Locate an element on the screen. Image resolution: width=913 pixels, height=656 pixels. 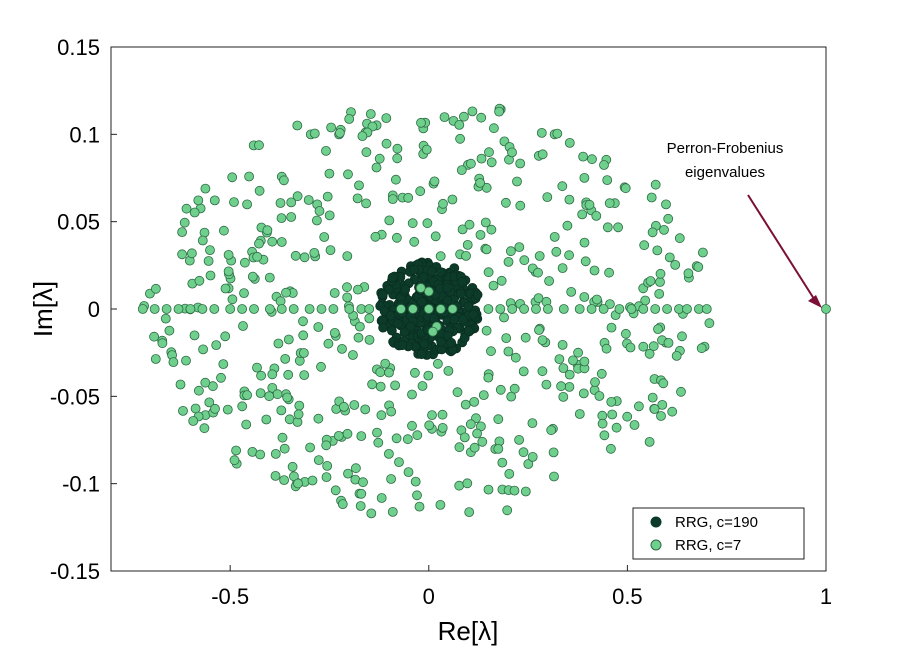
y-axis-label: Im[λ] is located at coordinates (43, 309).